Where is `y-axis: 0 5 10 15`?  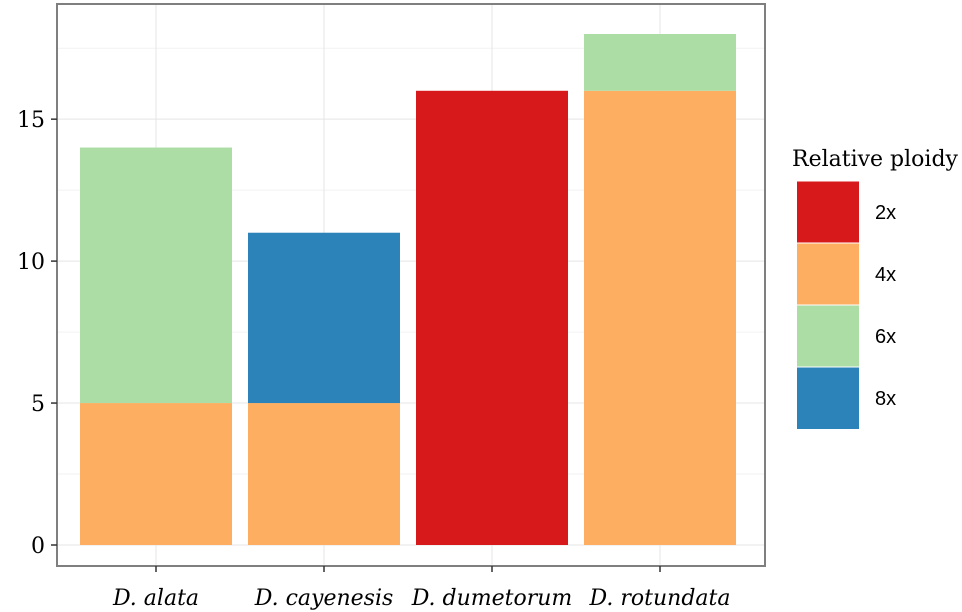 y-axis: 0 5 10 15 is located at coordinates (37, 333).